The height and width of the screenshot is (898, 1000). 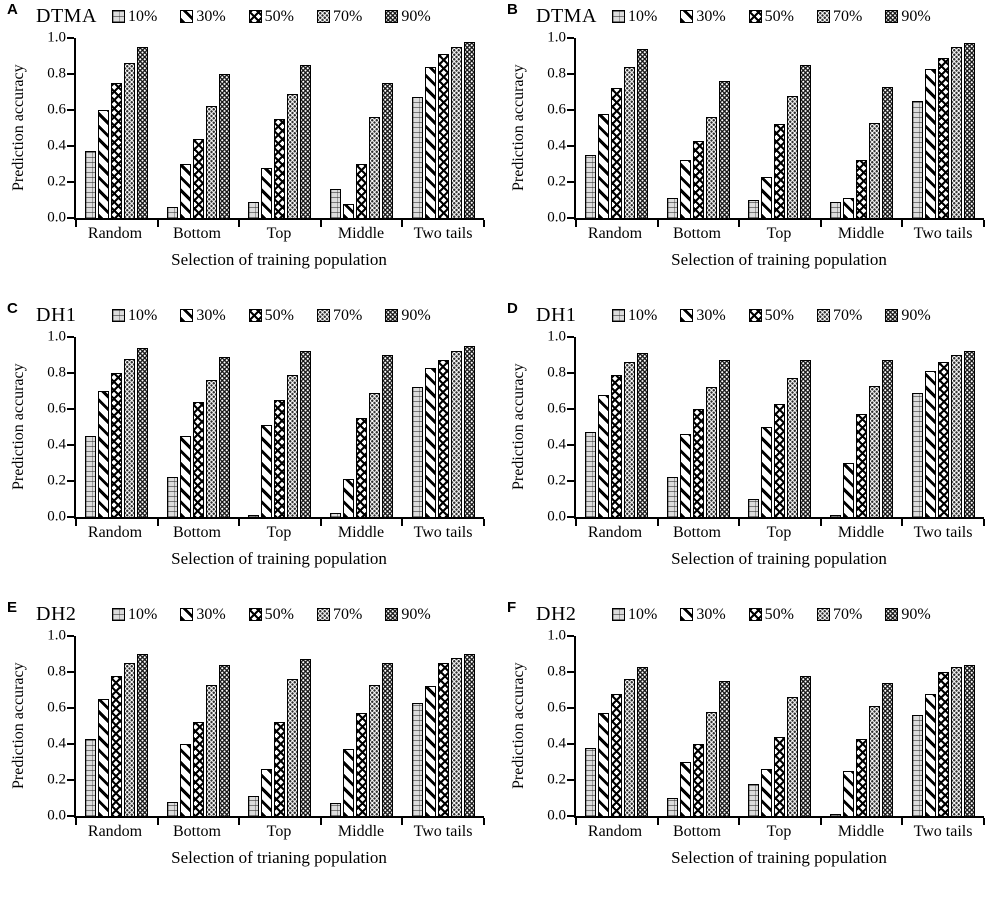 I want to click on bar-90%-bottom, so click(x=224, y=436).